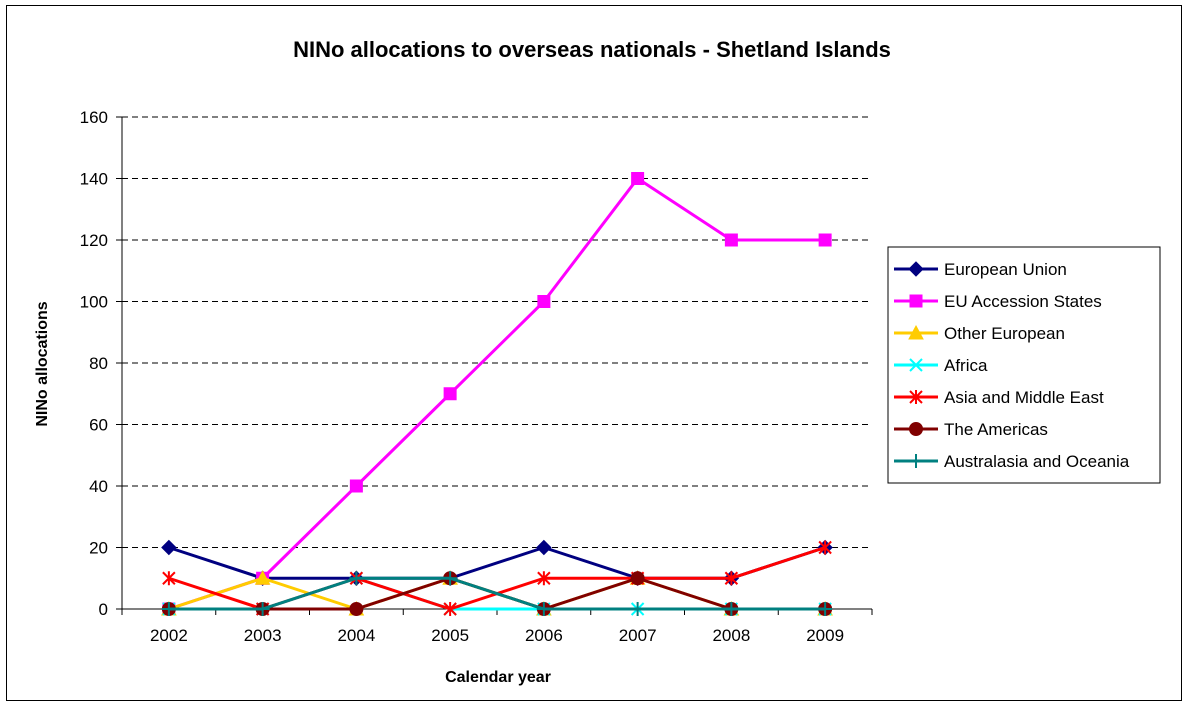  What do you see at coordinates (450, 635) in the screenshot?
I see `x-tick-label: 2005` at bounding box center [450, 635].